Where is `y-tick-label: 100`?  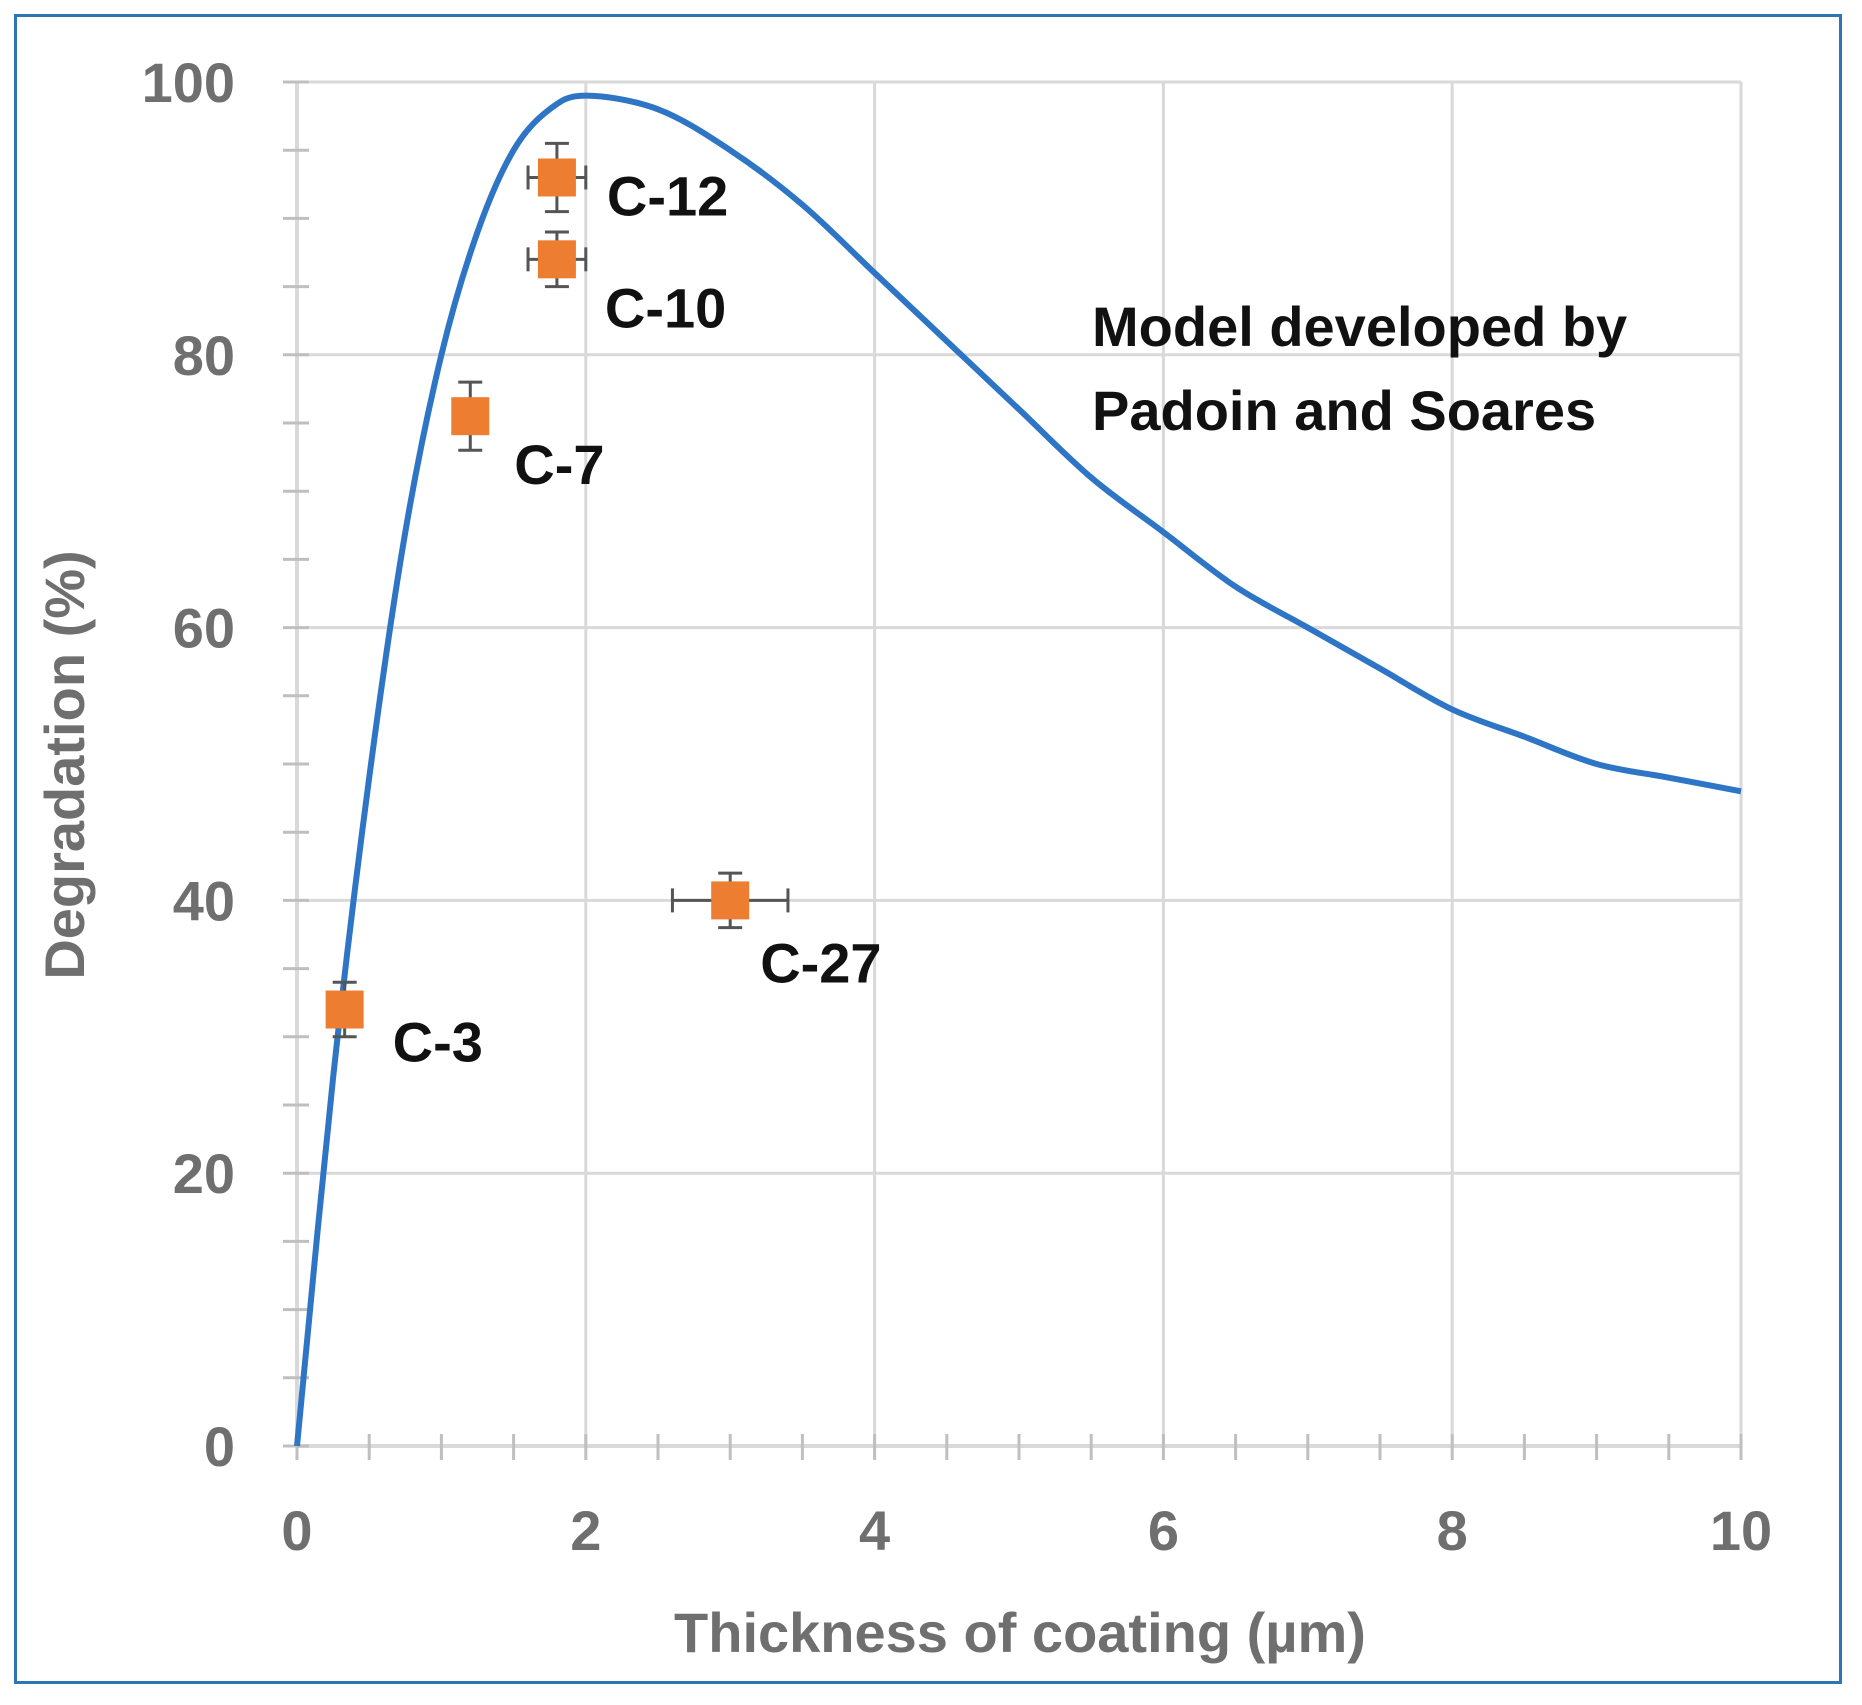 y-tick-label: 100 is located at coordinates (188, 82).